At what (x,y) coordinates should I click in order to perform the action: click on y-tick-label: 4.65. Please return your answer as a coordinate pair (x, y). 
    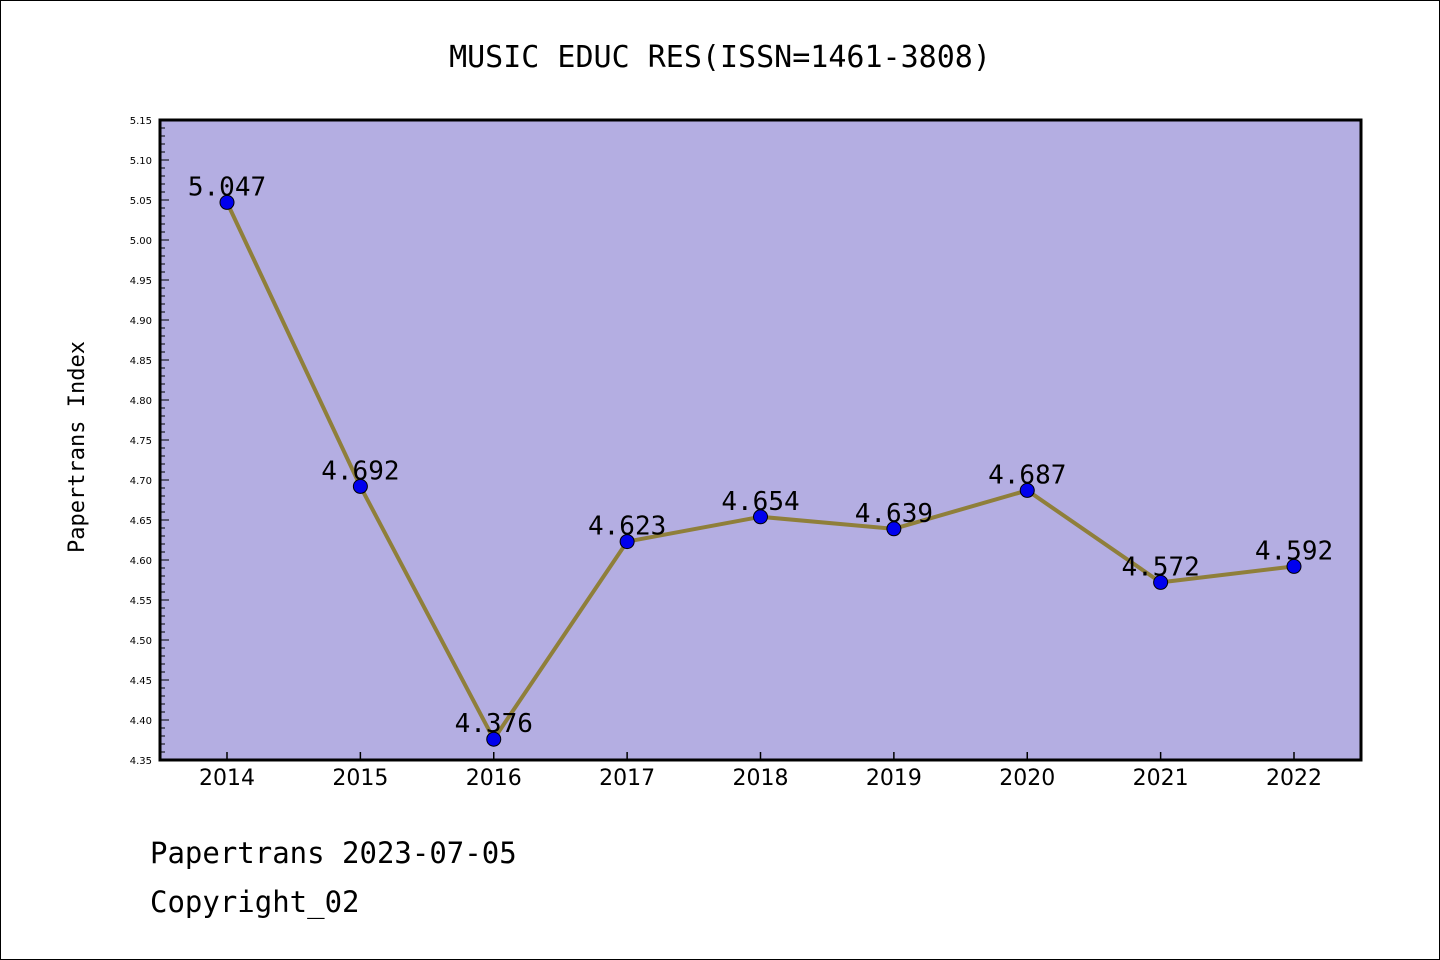
    Looking at the image, I should click on (141, 521).